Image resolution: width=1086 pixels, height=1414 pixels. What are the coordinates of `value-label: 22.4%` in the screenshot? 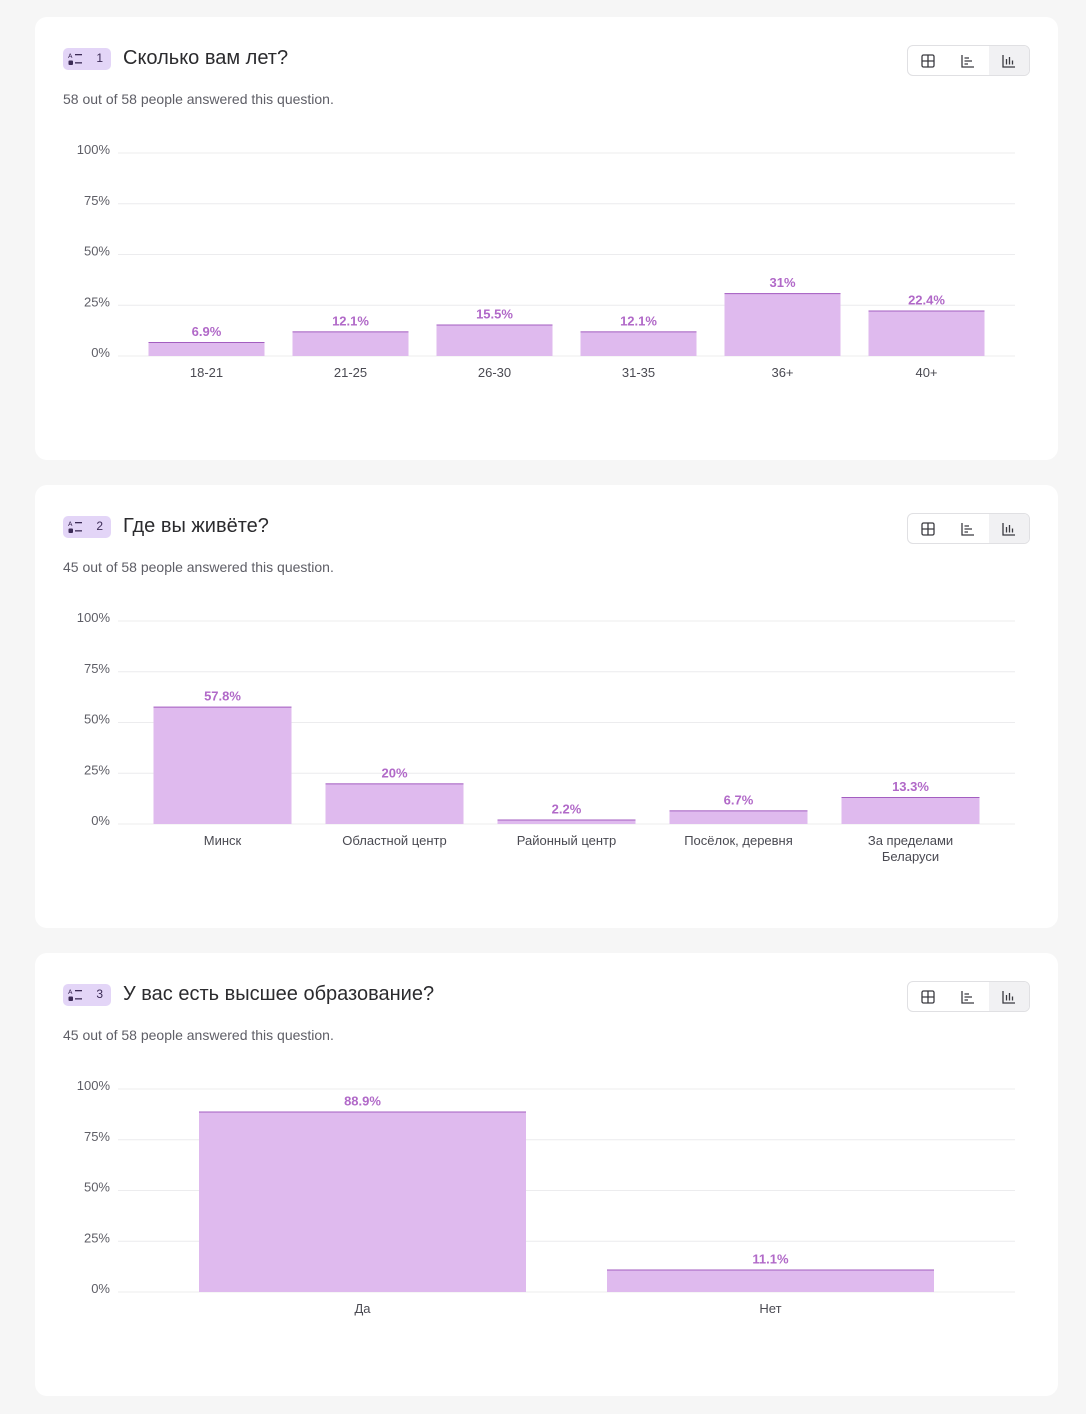 It's located at (926, 300).